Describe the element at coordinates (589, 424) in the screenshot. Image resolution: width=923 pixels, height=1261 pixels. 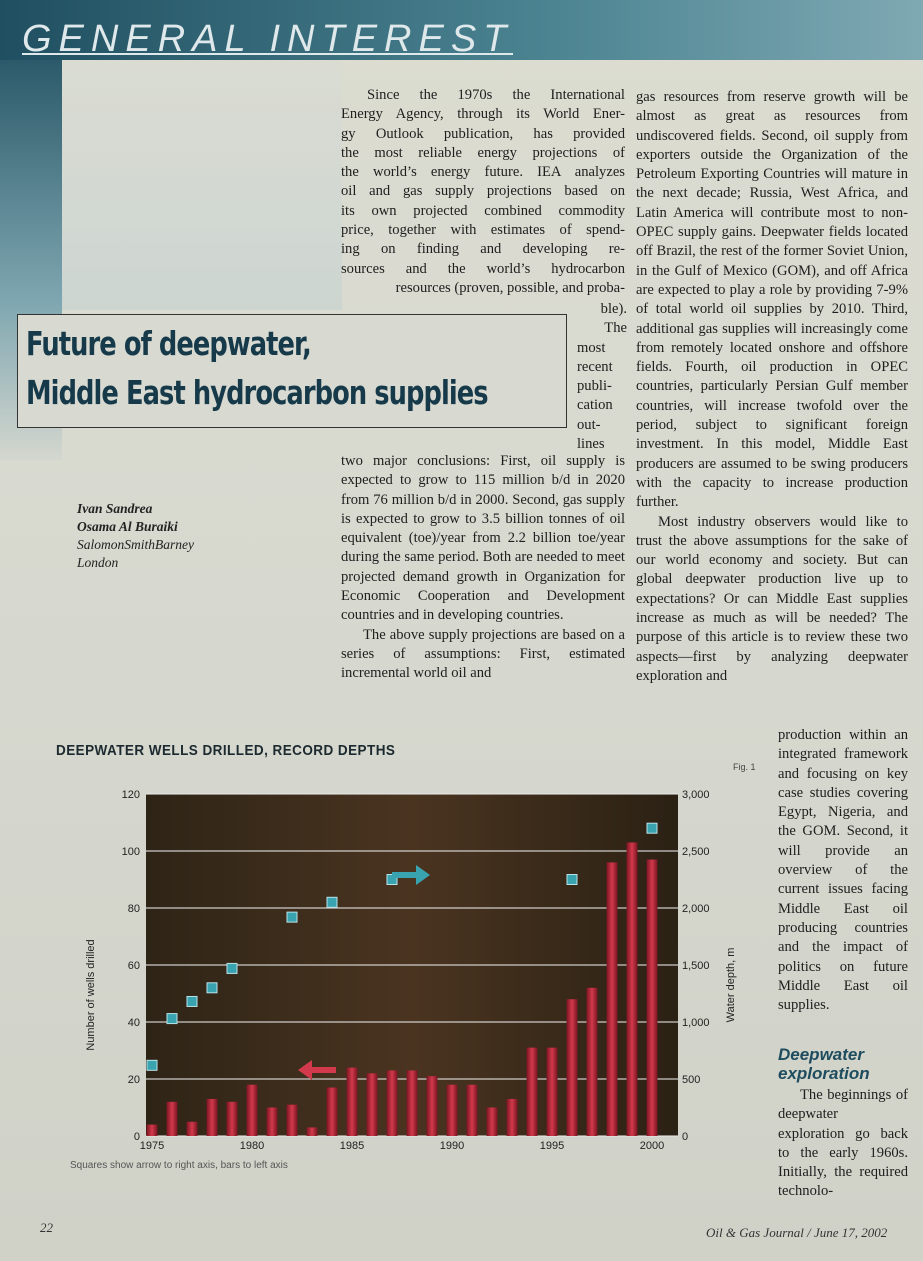
I see `col1-wrap-word: out-` at that location.